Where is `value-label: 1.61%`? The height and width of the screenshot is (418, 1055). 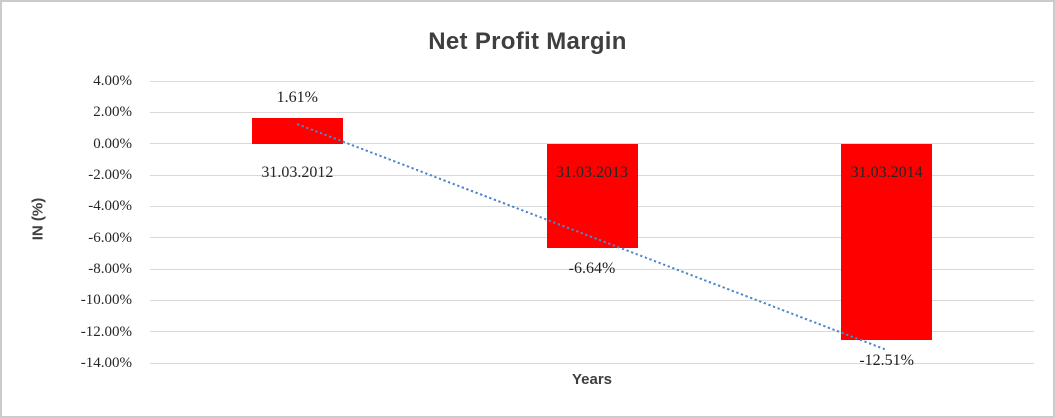
value-label: 1.61% is located at coordinates (297, 97).